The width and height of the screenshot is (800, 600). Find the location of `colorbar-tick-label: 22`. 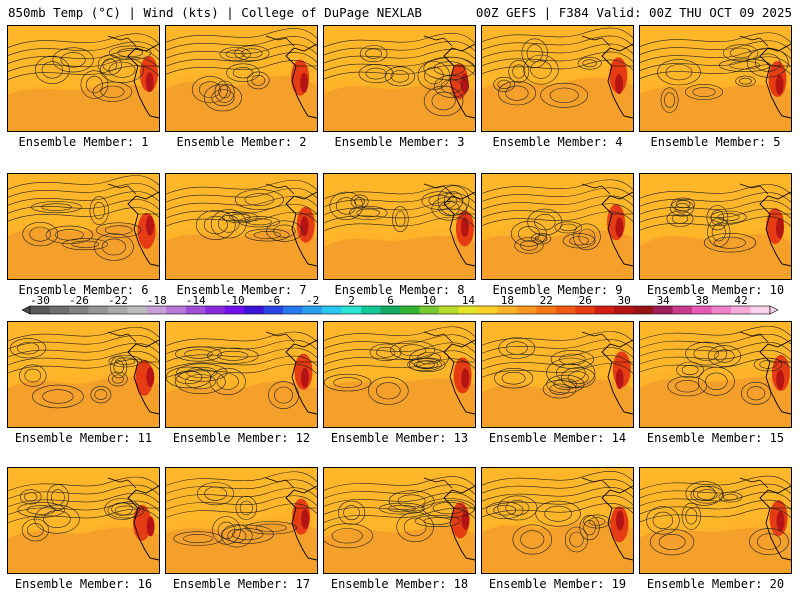

colorbar-tick-label: 22 is located at coordinates (546, 300).